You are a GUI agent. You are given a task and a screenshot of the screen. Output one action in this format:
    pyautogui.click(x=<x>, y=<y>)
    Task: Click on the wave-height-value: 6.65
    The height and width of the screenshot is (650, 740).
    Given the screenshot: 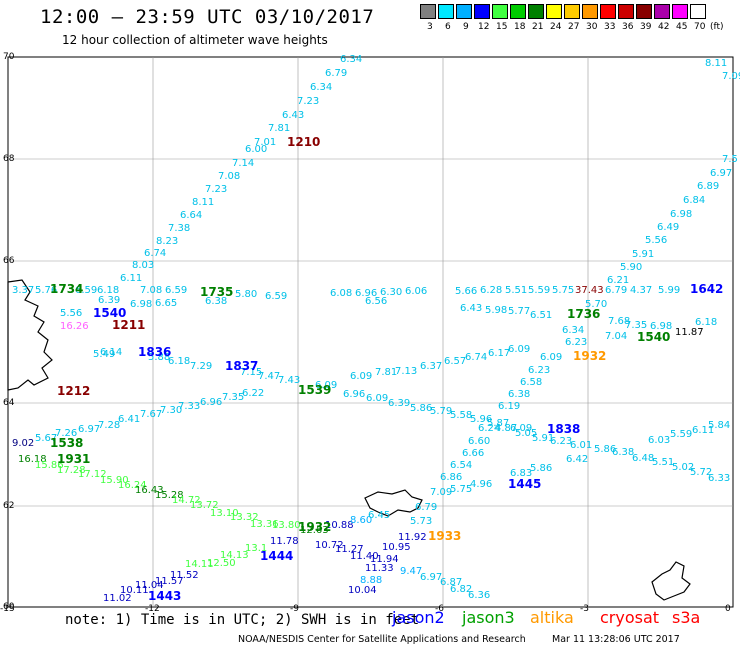 What is the action you would take?
    pyautogui.click(x=166, y=303)
    